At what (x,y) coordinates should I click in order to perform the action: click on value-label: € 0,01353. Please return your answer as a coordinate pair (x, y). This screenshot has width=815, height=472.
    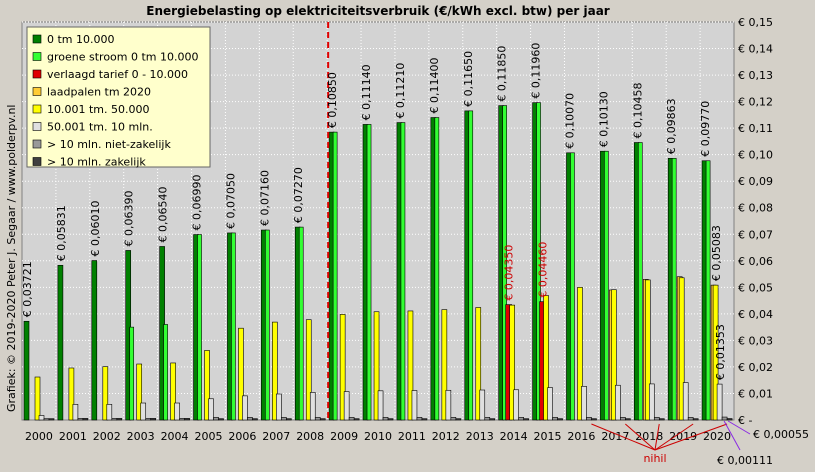
    Looking at the image, I should click on (720, 352).